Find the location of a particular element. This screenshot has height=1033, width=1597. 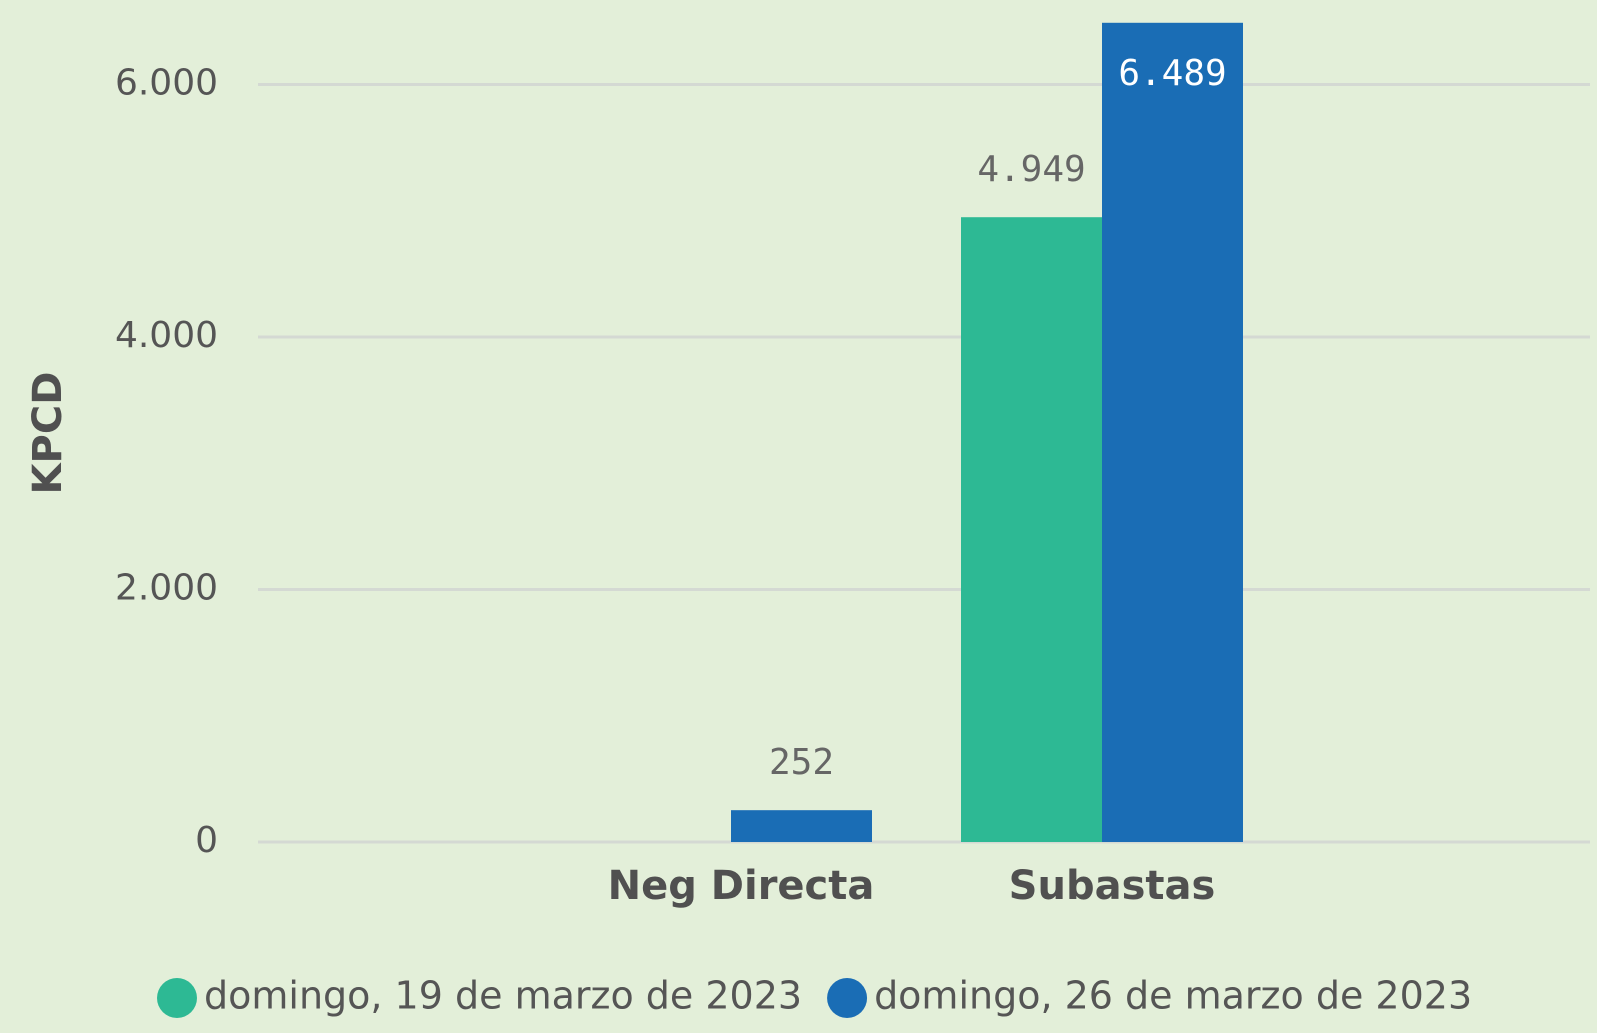

y-tick-label: 4.000 is located at coordinates (166, 335).